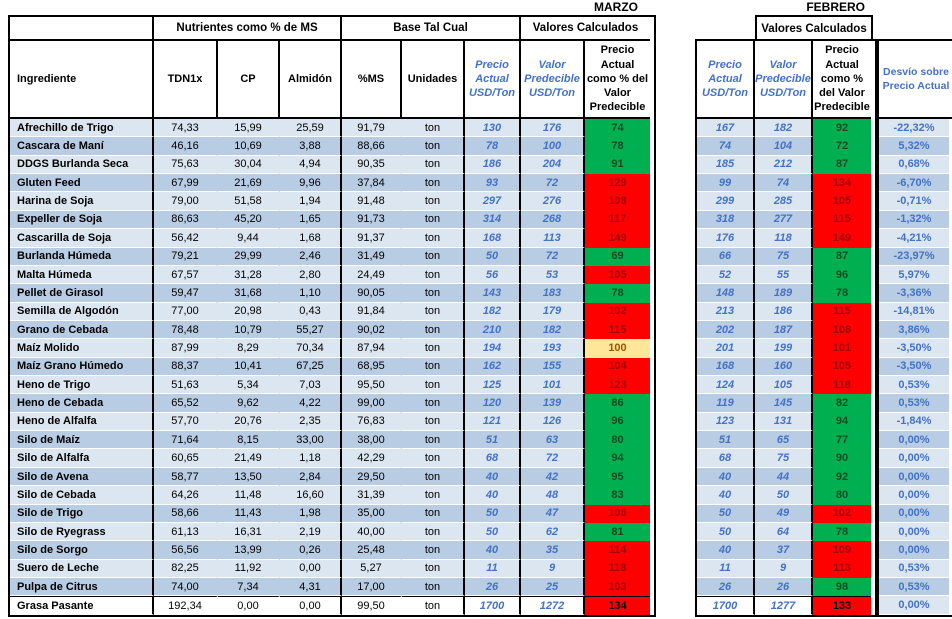 This screenshot has height=619, width=952. I want to click on pct-valor-cell: 103, so click(617, 587).